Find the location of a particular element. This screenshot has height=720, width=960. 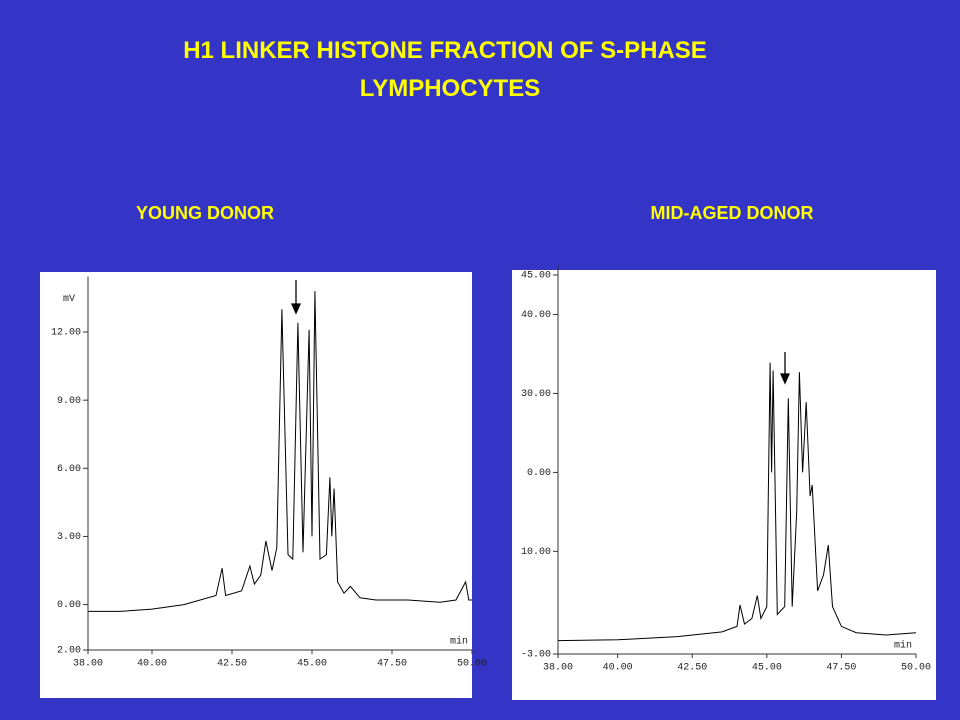

y-tick-label: 40.00 is located at coordinates (536, 315).